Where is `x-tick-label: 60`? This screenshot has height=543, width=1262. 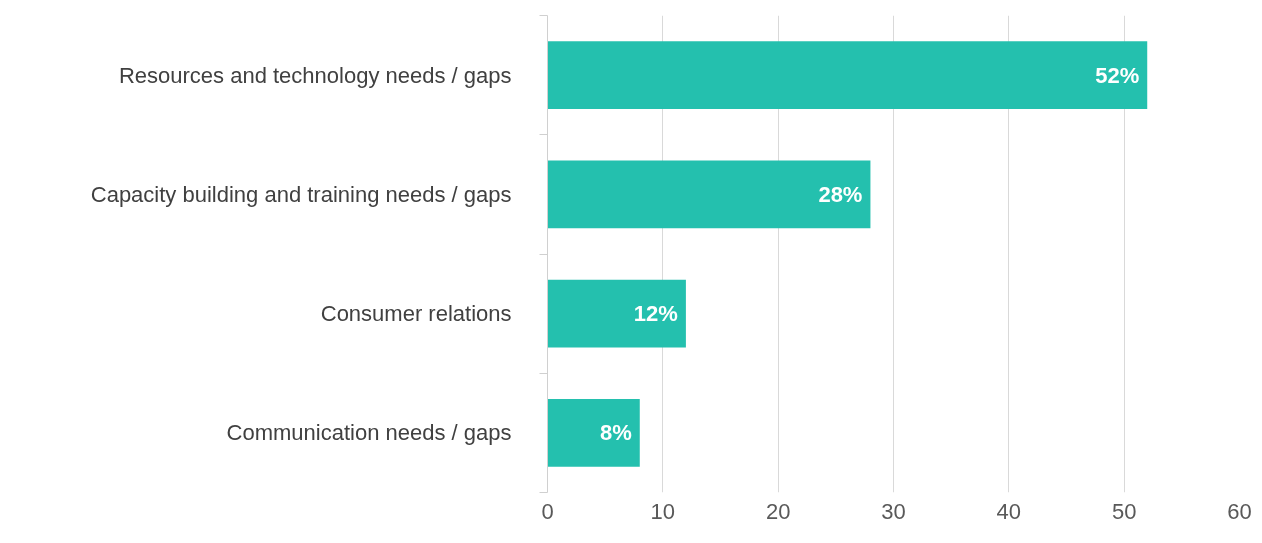 x-tick-label: 60 is located at coordinates (1239, 511).